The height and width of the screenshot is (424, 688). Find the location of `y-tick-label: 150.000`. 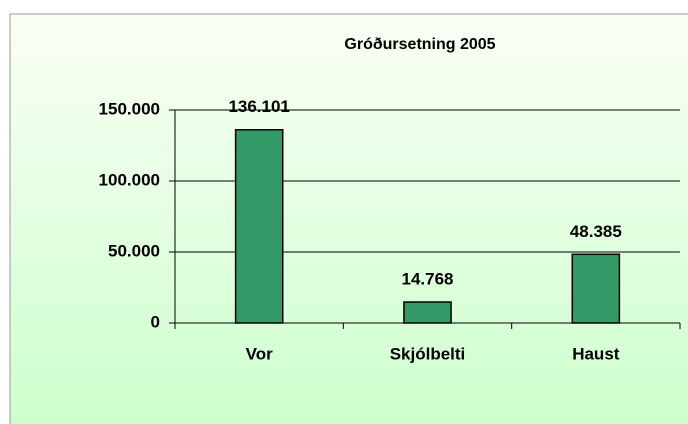

y-tick-label: 150.000 is located at coordinates (129, 108).